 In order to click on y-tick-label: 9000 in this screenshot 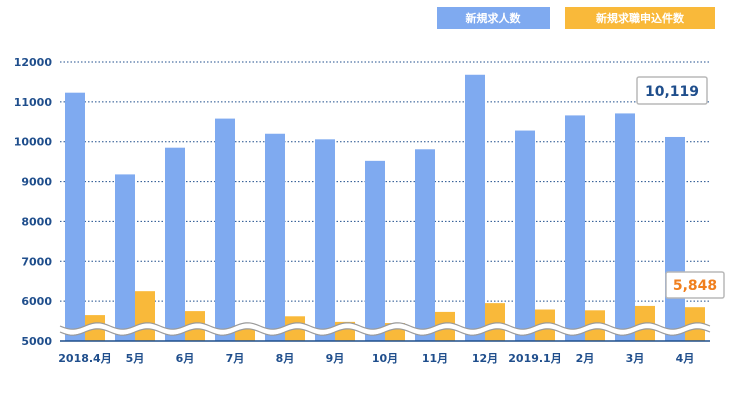, I will do `click(36, 182)`.